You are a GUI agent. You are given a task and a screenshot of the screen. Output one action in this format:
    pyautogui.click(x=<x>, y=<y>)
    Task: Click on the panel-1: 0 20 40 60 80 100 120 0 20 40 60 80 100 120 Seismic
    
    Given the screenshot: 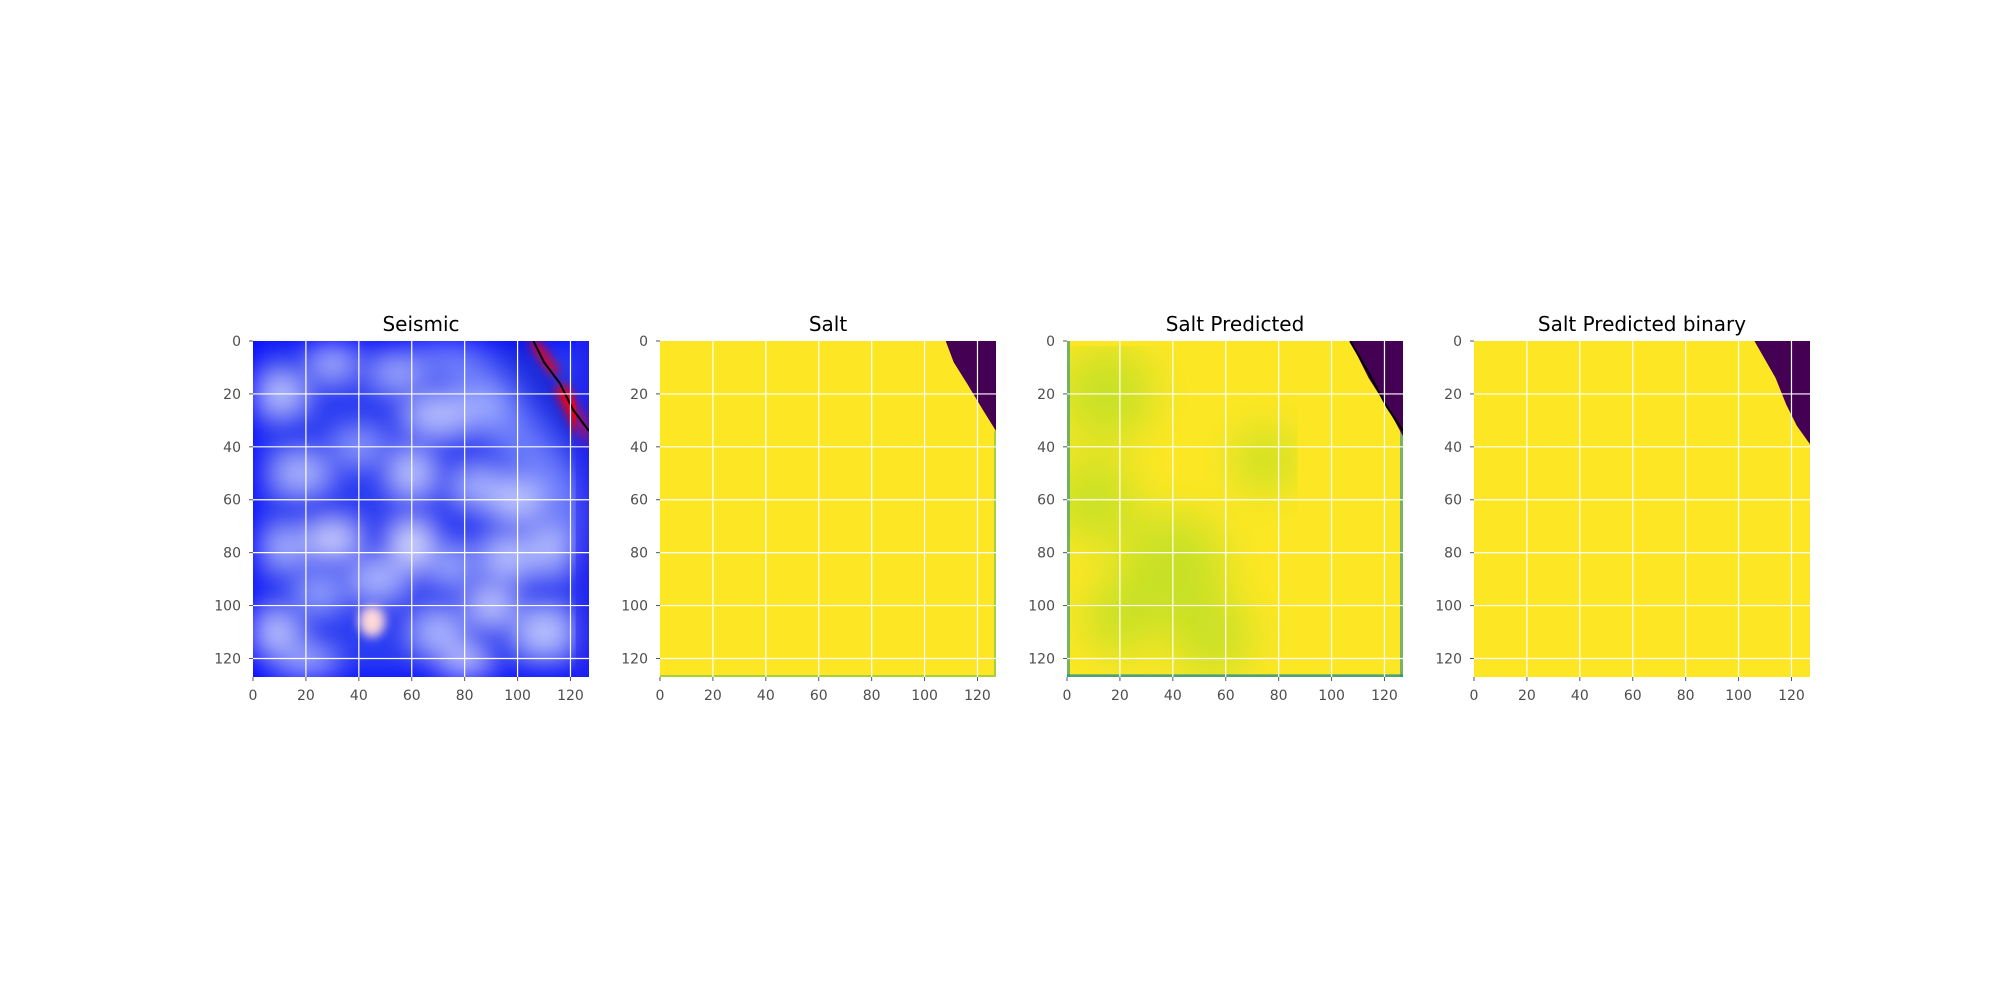 What is the action you would take?
    pyautogui.click(x=401, y=508)
    